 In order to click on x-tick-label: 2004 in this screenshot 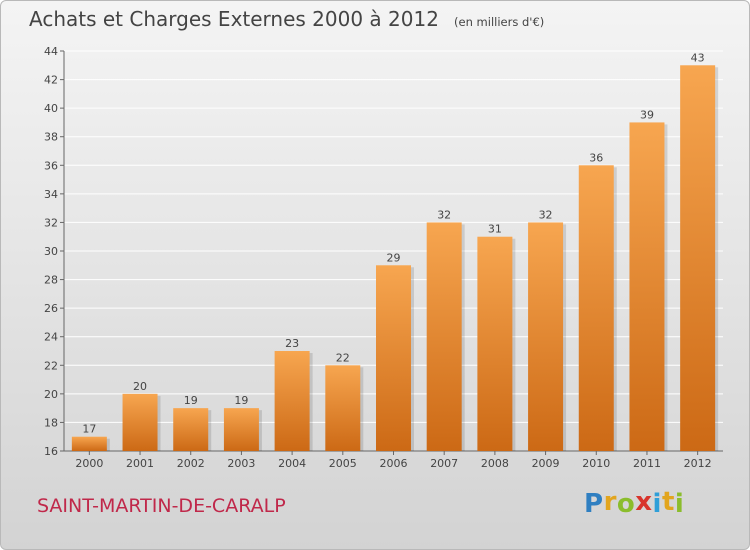, I will do `click(292, 463)`.